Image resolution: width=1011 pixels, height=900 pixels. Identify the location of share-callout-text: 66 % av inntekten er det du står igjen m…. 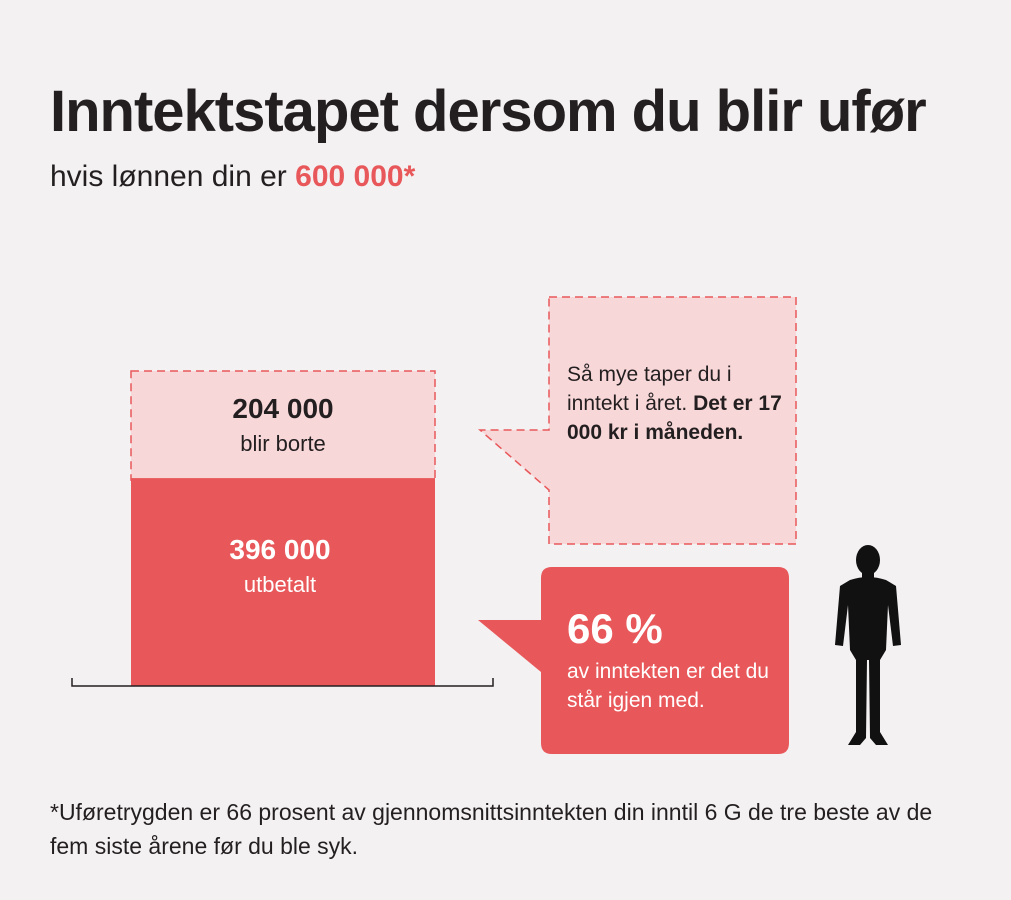
(674, 660).